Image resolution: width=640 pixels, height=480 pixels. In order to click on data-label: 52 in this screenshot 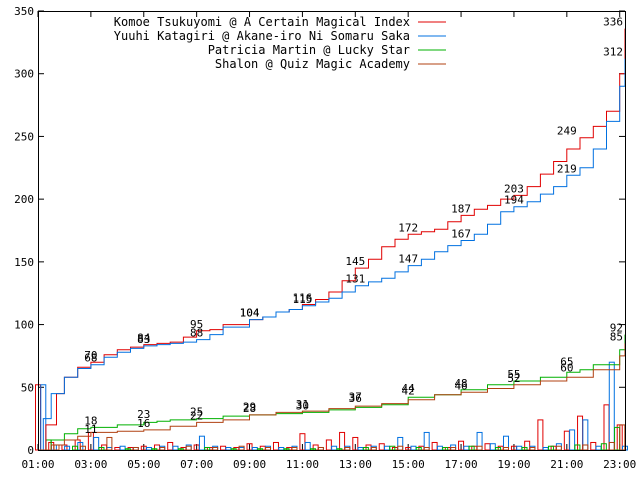, I will do `click(513, 378)`.